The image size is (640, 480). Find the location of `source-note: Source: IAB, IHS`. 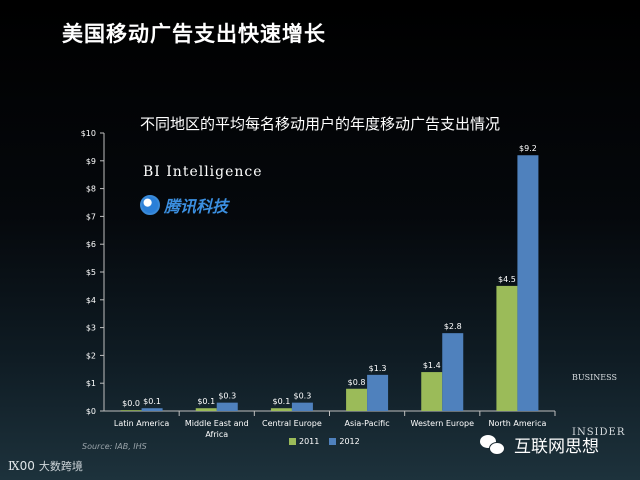

source-note: Source: IAB, IHS is located at coordinates (114, 446).